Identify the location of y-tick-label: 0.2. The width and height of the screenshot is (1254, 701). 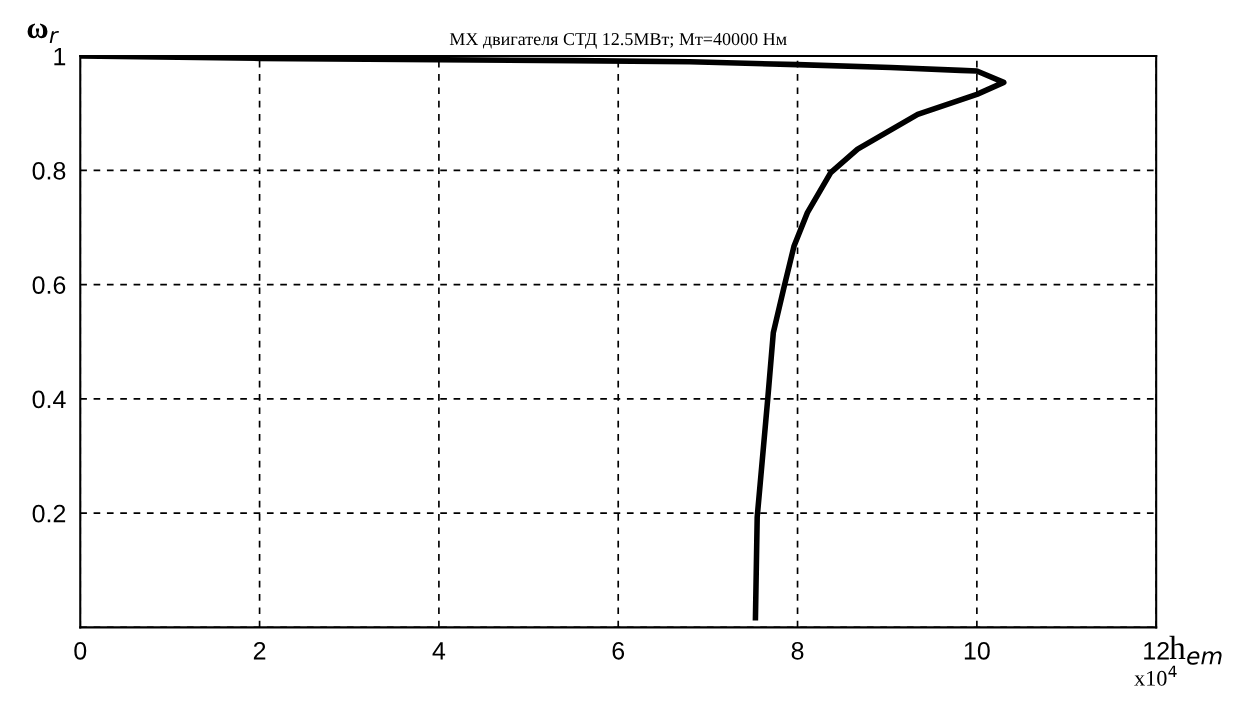
(49, 513).